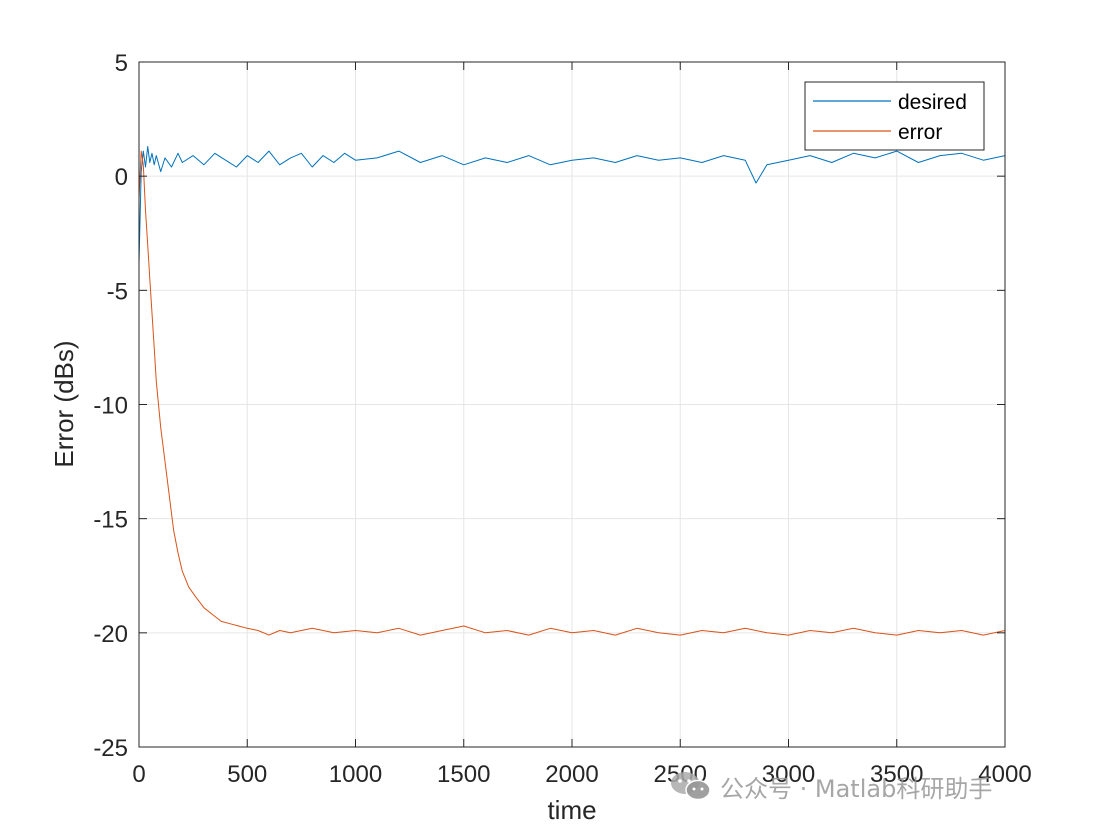  Describe the element at coordinates (932, 102) in the screenshot. I see `legend-label-desired: desired` at that location.